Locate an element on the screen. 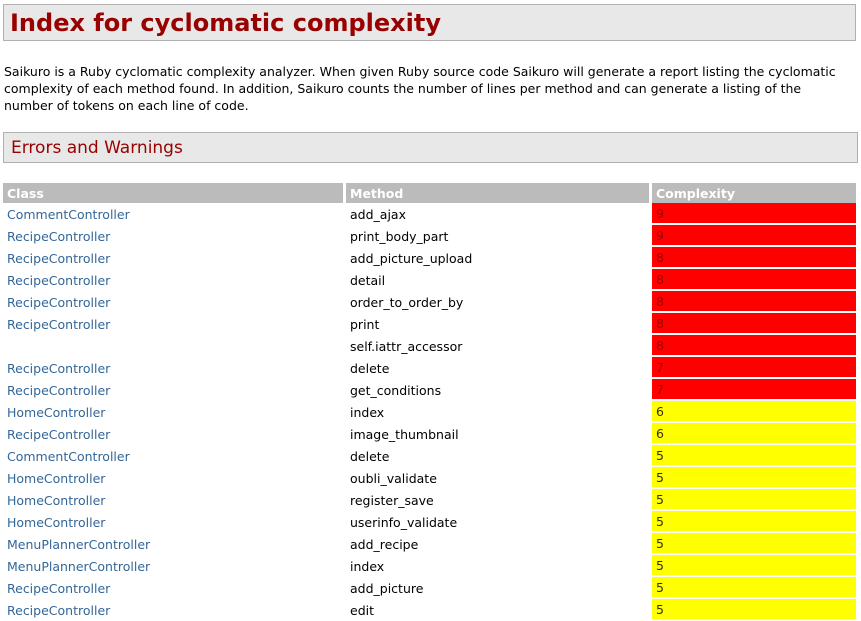 This screenshot has height=621, width=861. table-header-row: Class Method Complexity is located at coordinates (429, 193).